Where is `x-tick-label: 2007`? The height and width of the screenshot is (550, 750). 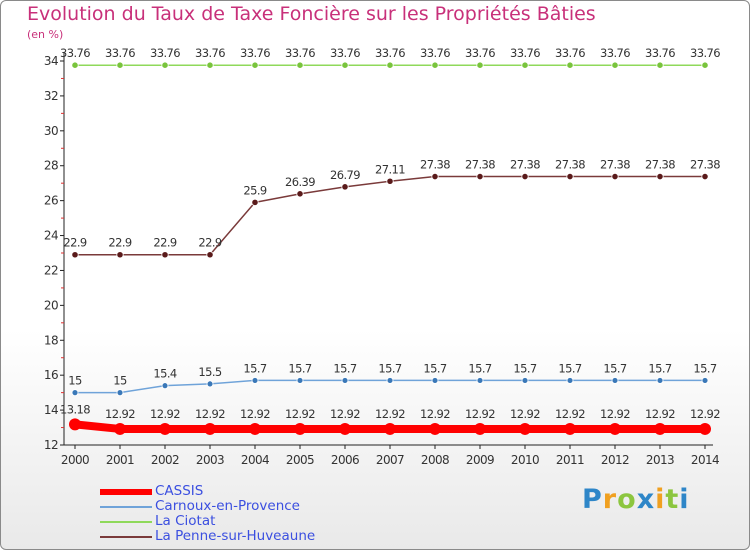 x-tick-label: 2007 is located at coordinates (390, 460).